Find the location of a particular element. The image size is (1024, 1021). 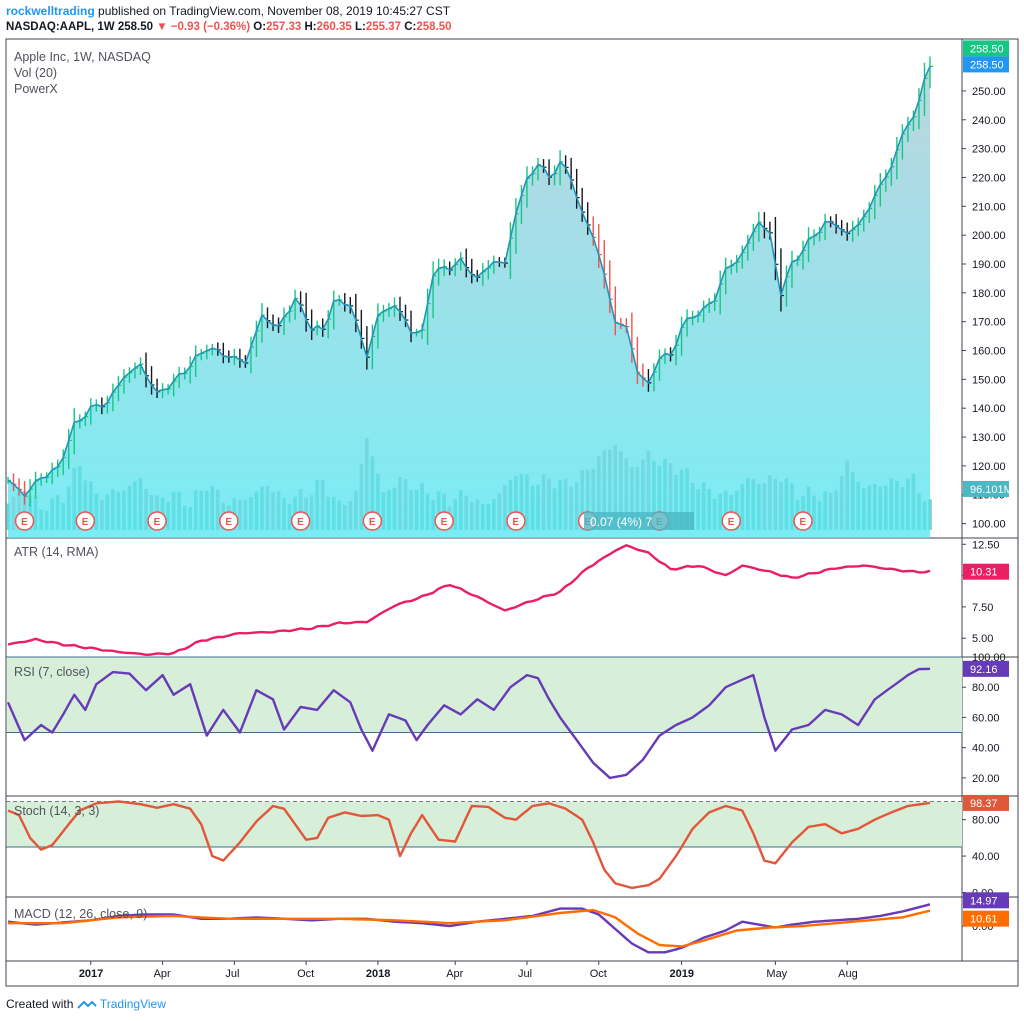

atr-last-badge-bg is located at coordinates (986, 571).